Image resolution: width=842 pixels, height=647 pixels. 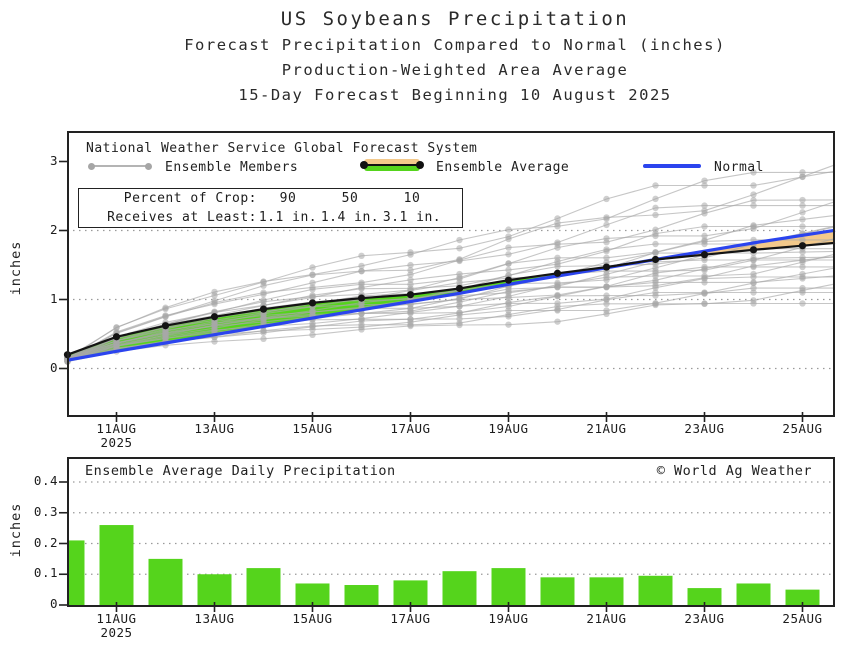 What do you see at coordinates (361, 595) in the screenshot?
I see `bar-16AUG` at bounding box center [361, 595].